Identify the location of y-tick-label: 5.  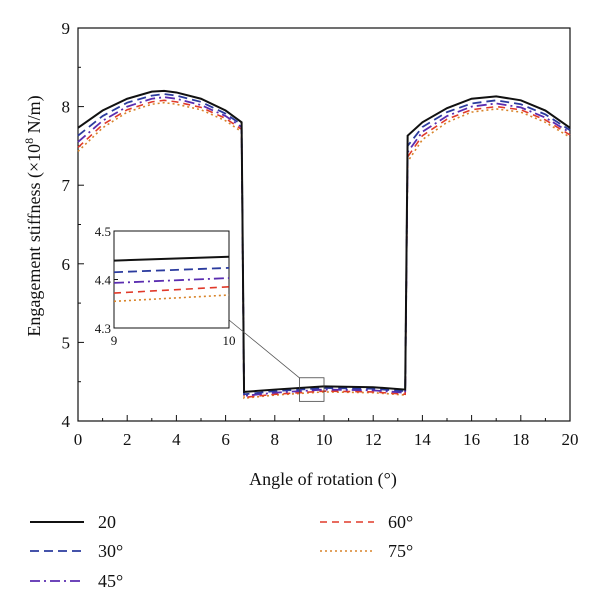
(66, 342).